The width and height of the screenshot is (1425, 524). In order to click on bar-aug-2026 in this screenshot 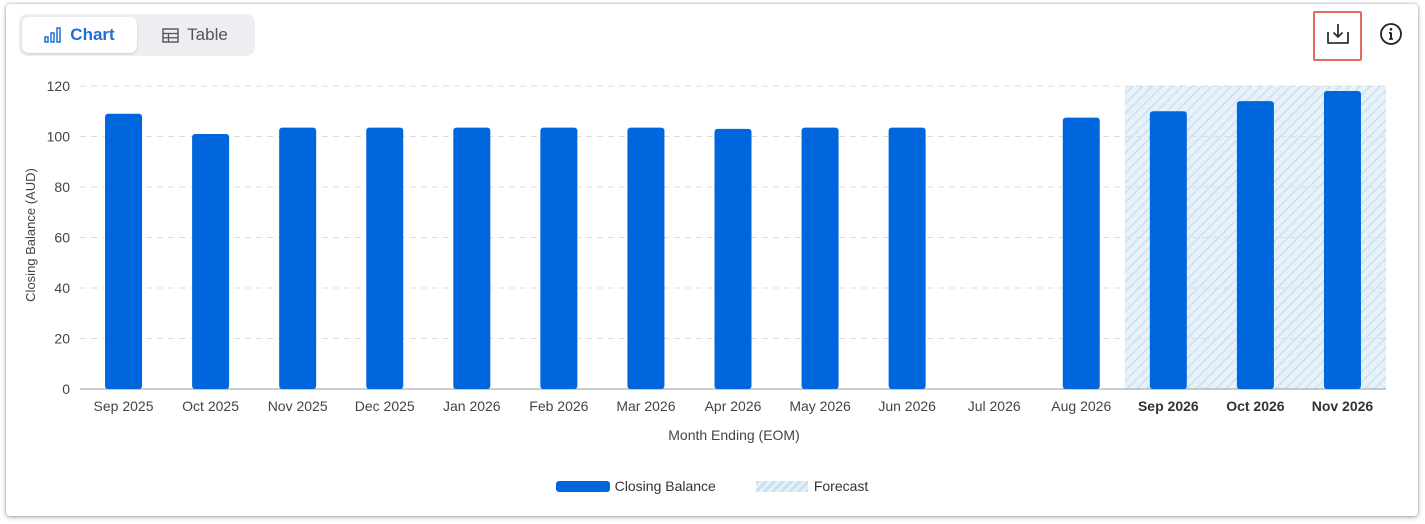, I will do `click(1081, 253)`.